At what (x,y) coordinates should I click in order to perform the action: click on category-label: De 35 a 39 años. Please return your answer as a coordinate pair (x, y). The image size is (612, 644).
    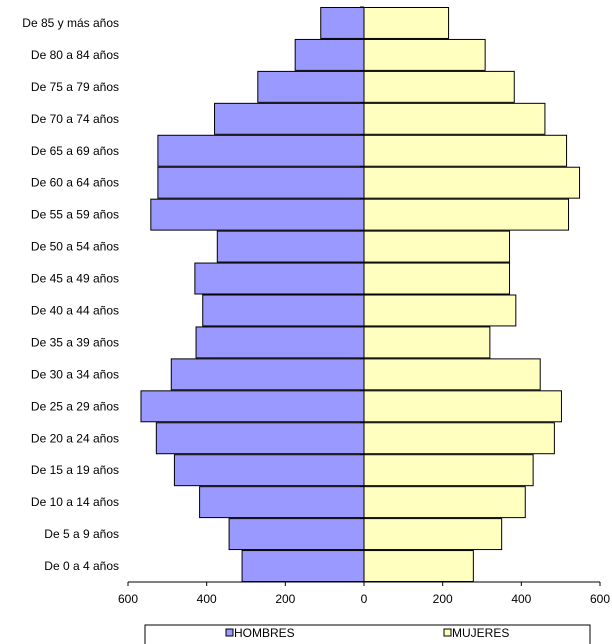
    Looking at the image, I should click on (75, 342).